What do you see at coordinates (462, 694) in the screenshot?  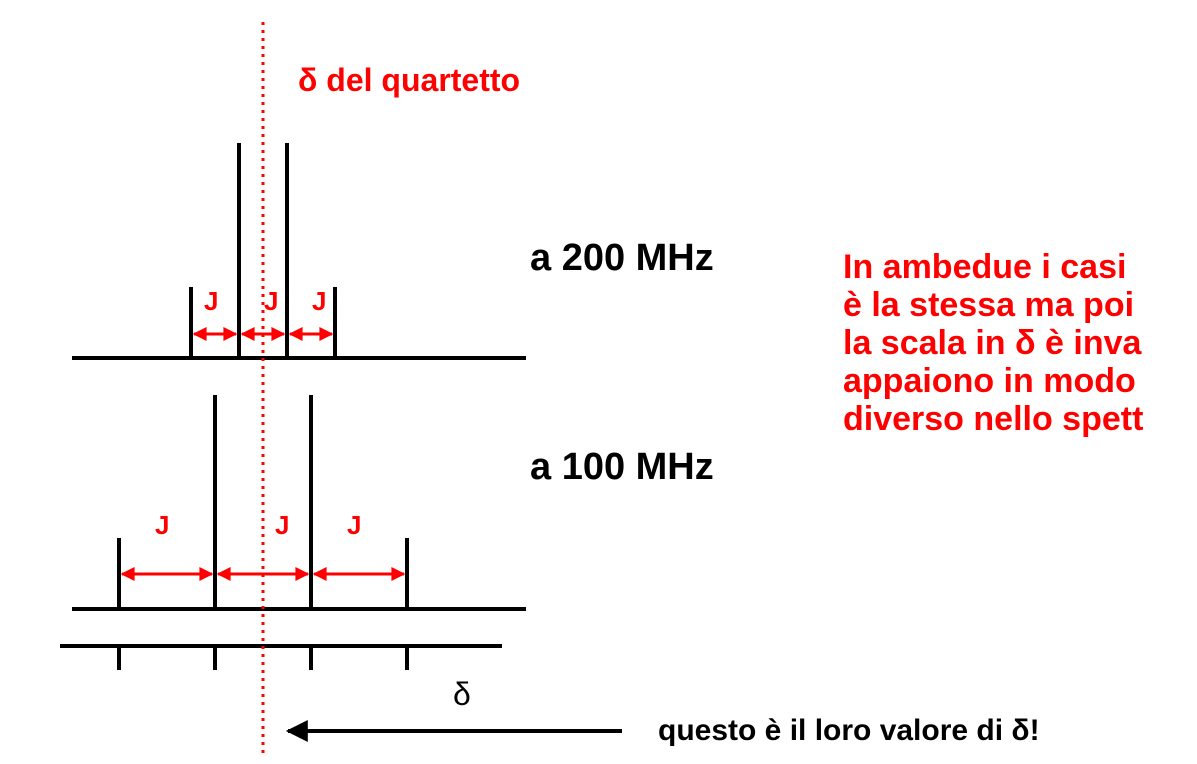 I see `axis-delta-label: δ` at bounding box center [462, 694].